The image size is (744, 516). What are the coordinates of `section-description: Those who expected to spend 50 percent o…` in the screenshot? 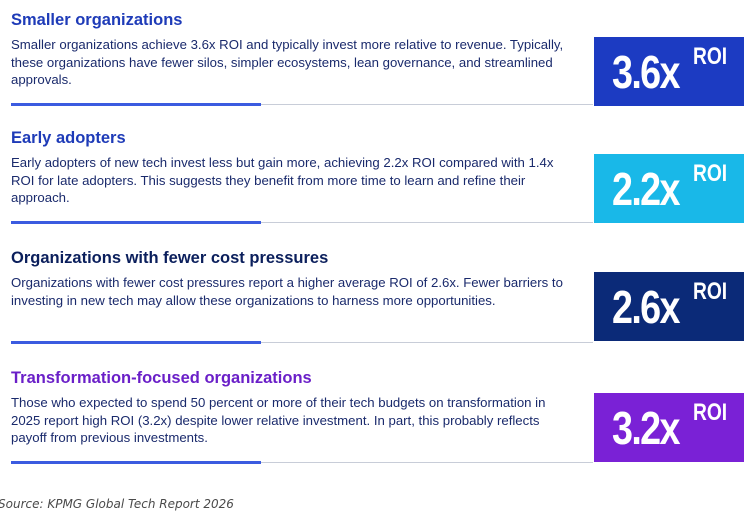 It's located at (278, 420).